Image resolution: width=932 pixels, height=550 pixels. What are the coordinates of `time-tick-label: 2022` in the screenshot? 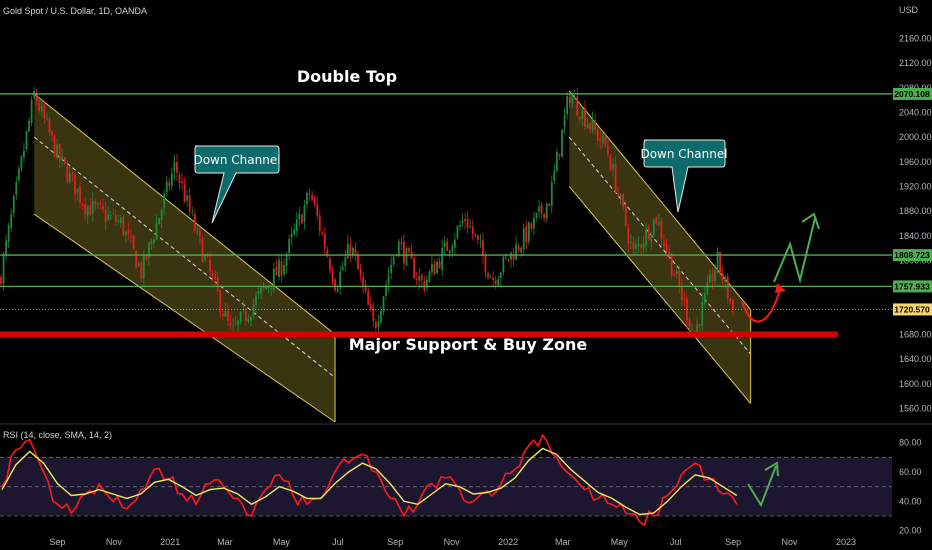 It's located at (508, 542).